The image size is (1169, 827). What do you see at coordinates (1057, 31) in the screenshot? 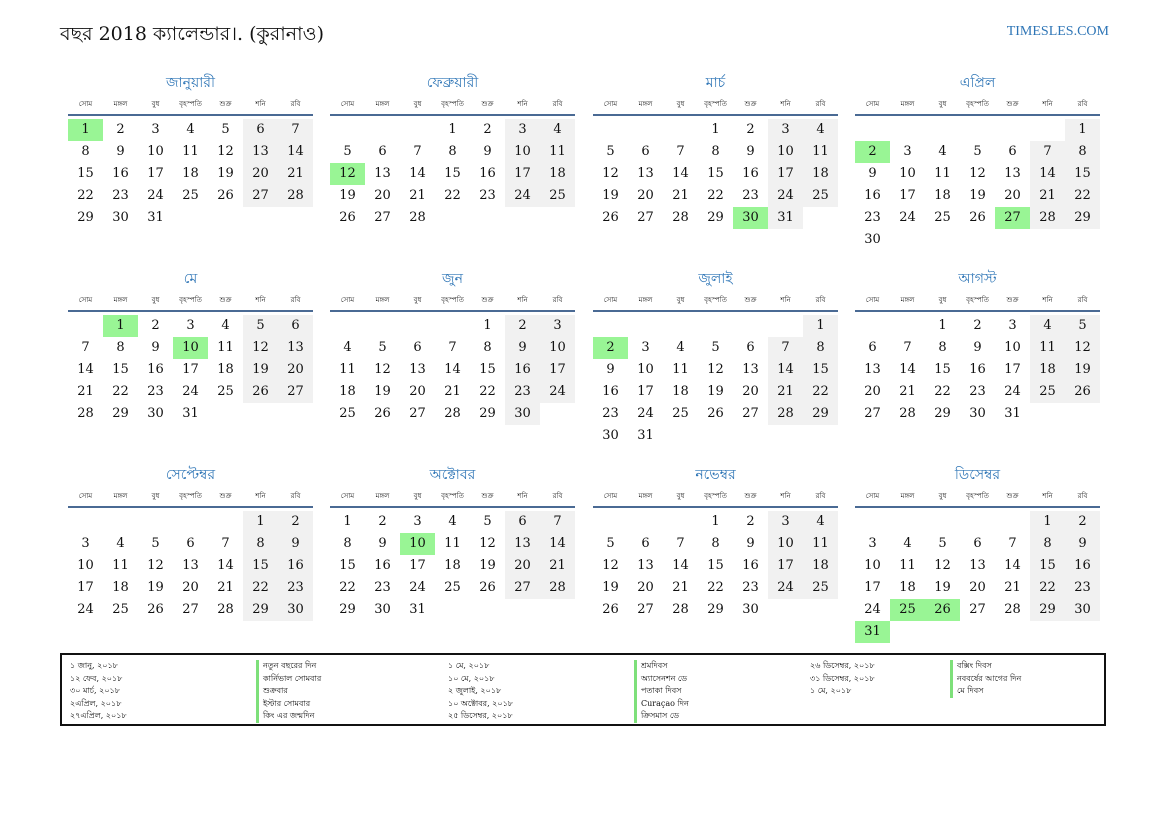
I see `site-link: TIMESLES.COM` at bounding box center [1057, 31].